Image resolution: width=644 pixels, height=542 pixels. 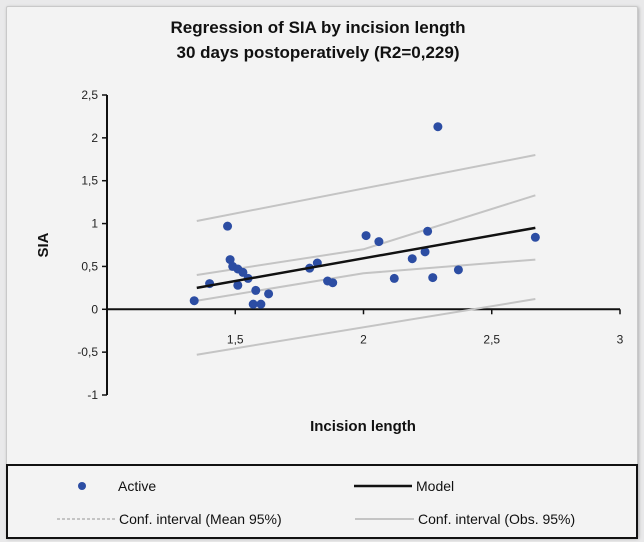 What do you see at coordinates (200, 519) in the screenshot?
I see `legend-label-conf-mean: Conf. interval (Mean 95%)` at bounding box center [200, 519].